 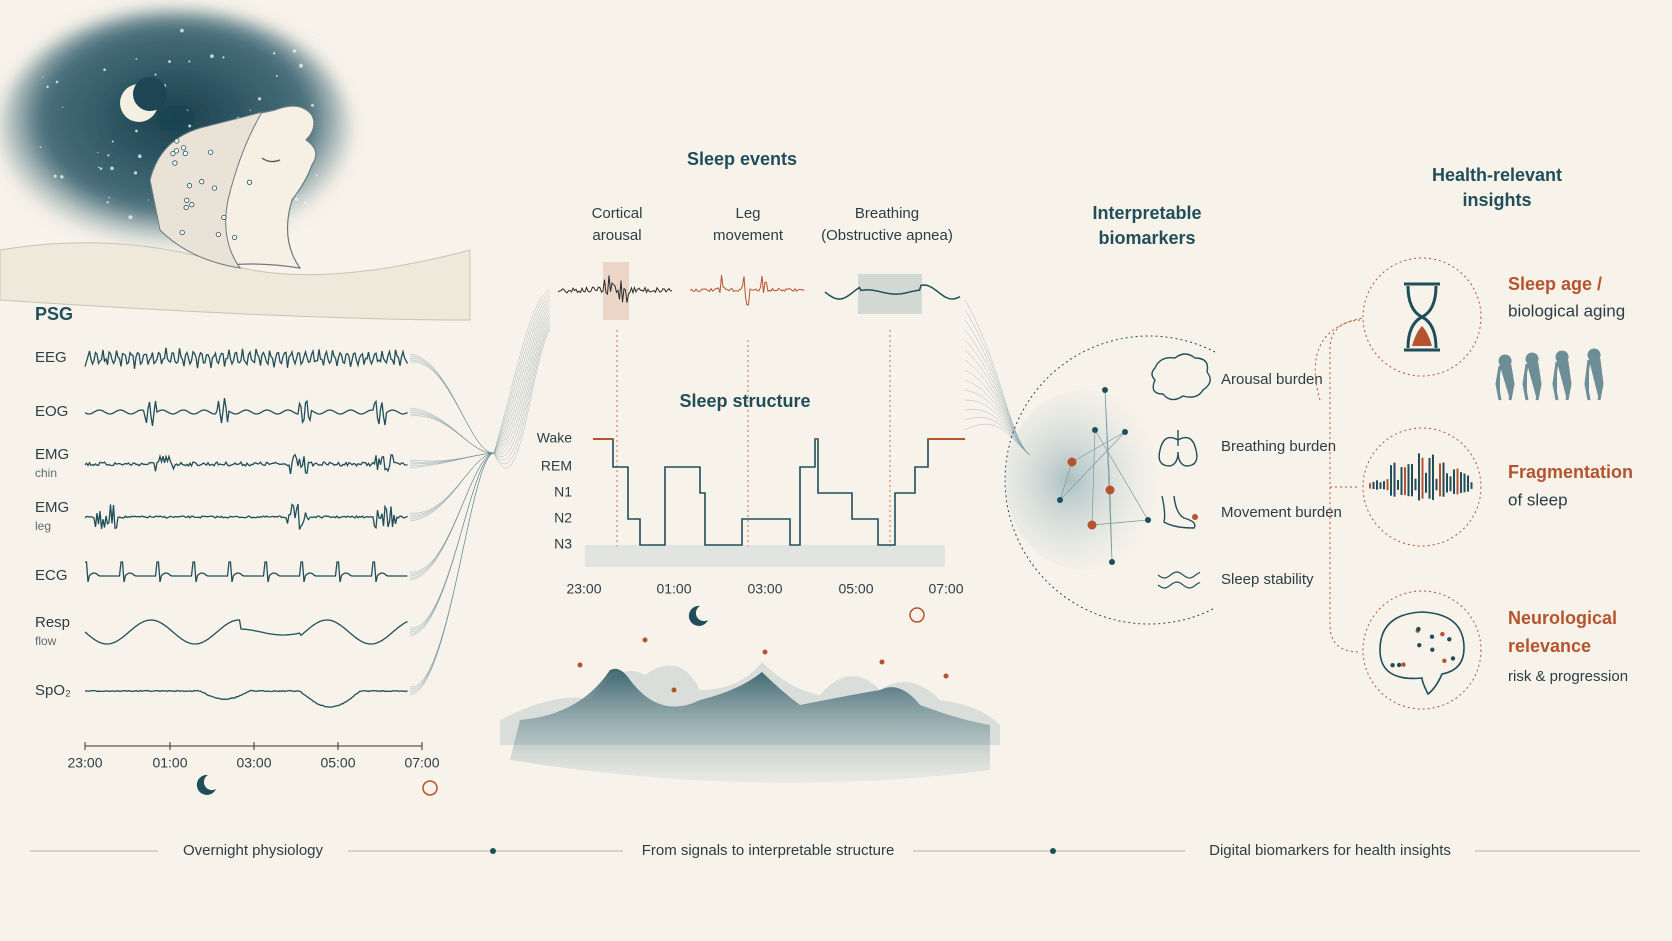 I want to click on pillow, so click(x=235, y=281).